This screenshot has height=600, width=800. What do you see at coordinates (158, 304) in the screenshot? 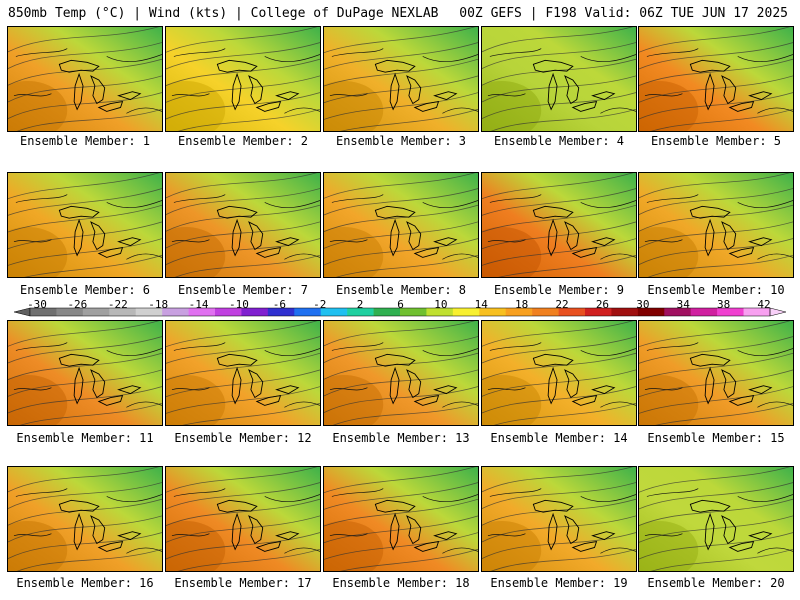
I see `colorbar-tick-label: -18` at bounding box center [158, 304].